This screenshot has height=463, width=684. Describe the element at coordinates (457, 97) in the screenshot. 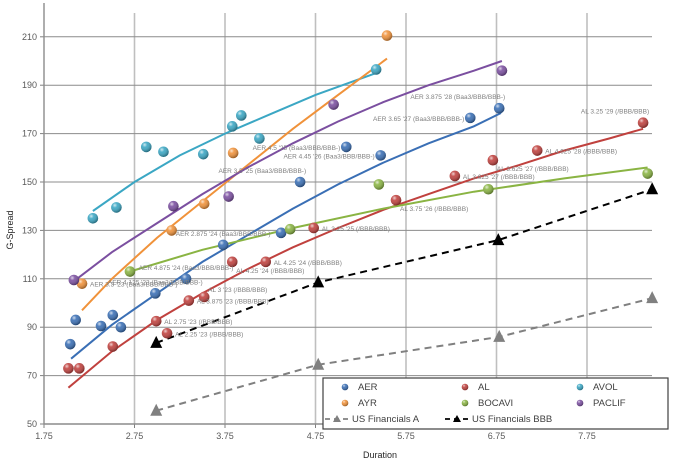

I see `point-annotation: AER 3.875 '28 (Baa3/BBB/BBB-)` at that location.